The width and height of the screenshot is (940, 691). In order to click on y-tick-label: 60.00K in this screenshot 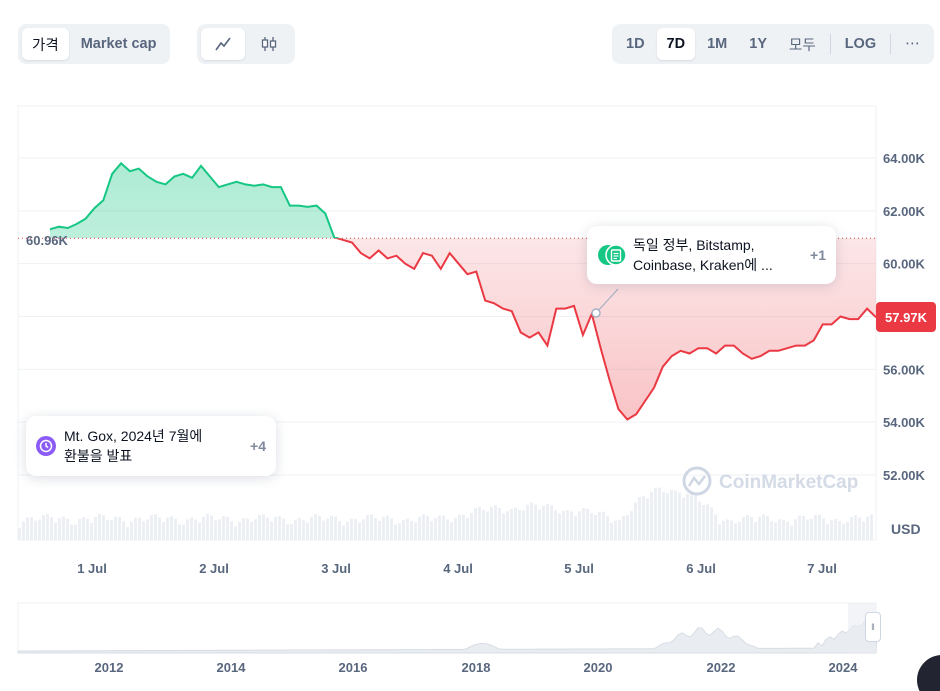, I will do `click(904, 264)`.